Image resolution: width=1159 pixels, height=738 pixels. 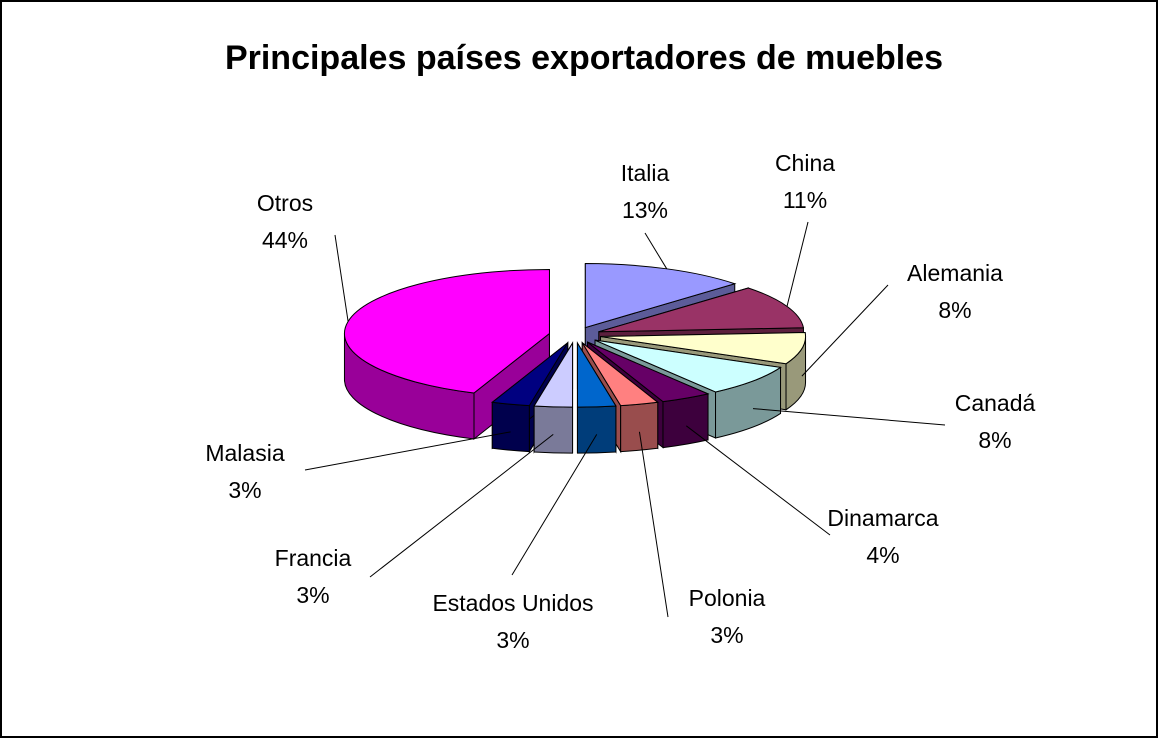 What do you see at coordinates (285, 240) in the screenshot?
I see `value-label: 44%` at bounding box center [285, 240].